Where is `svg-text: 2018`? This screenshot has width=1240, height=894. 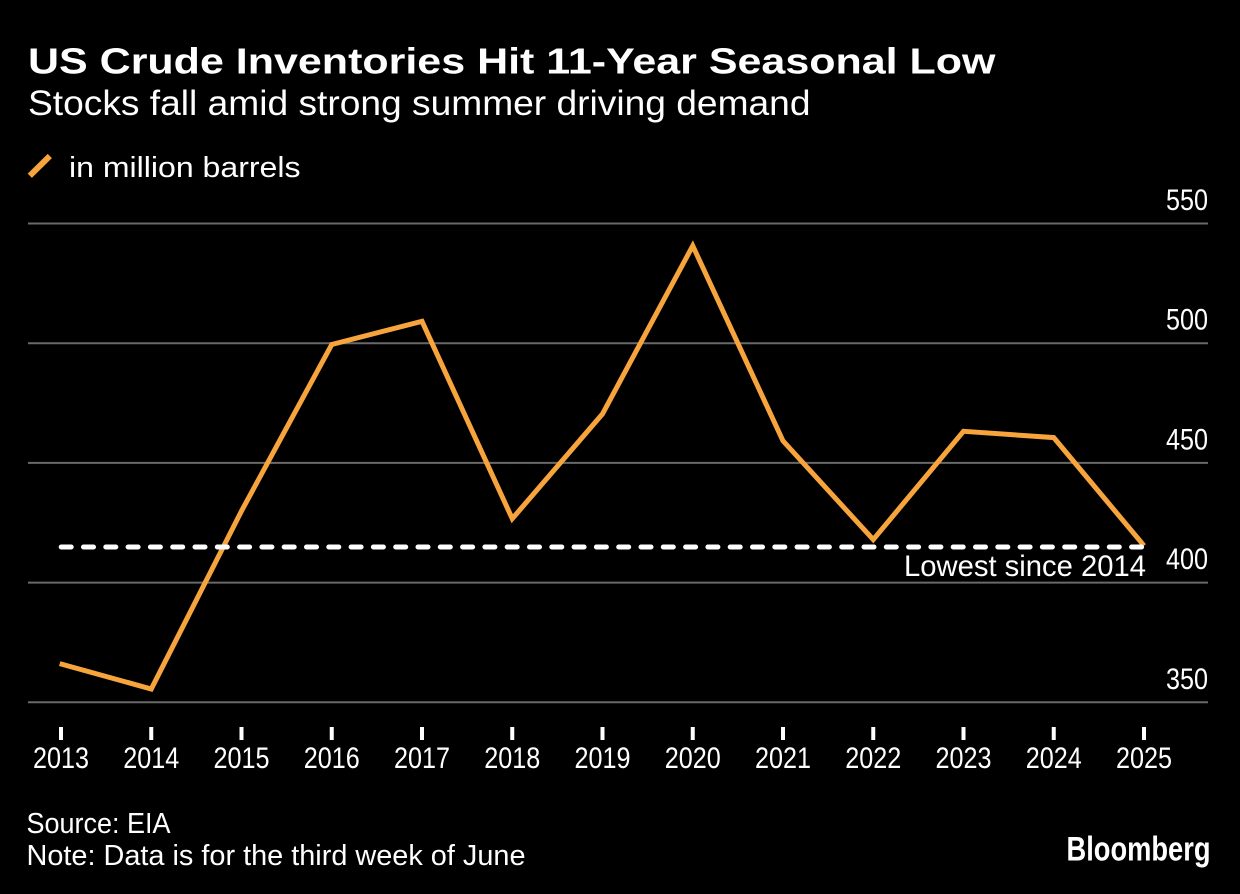 svg-text: 2018 is located at coordinates (512, 758).